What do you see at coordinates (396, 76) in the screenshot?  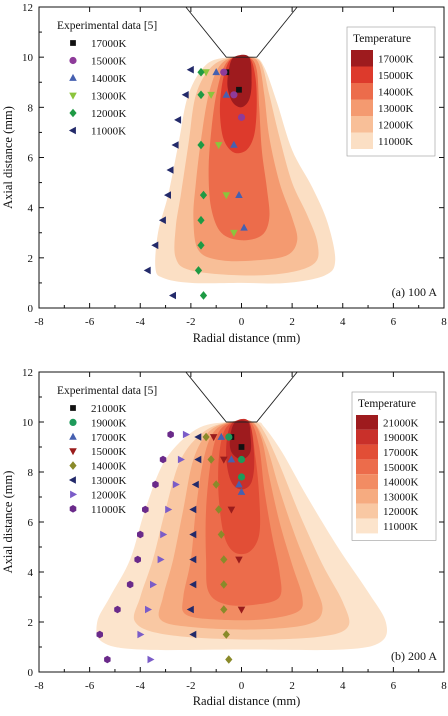 I see `temperature-legend-label: 15000K` at bounding box center [396, 76].